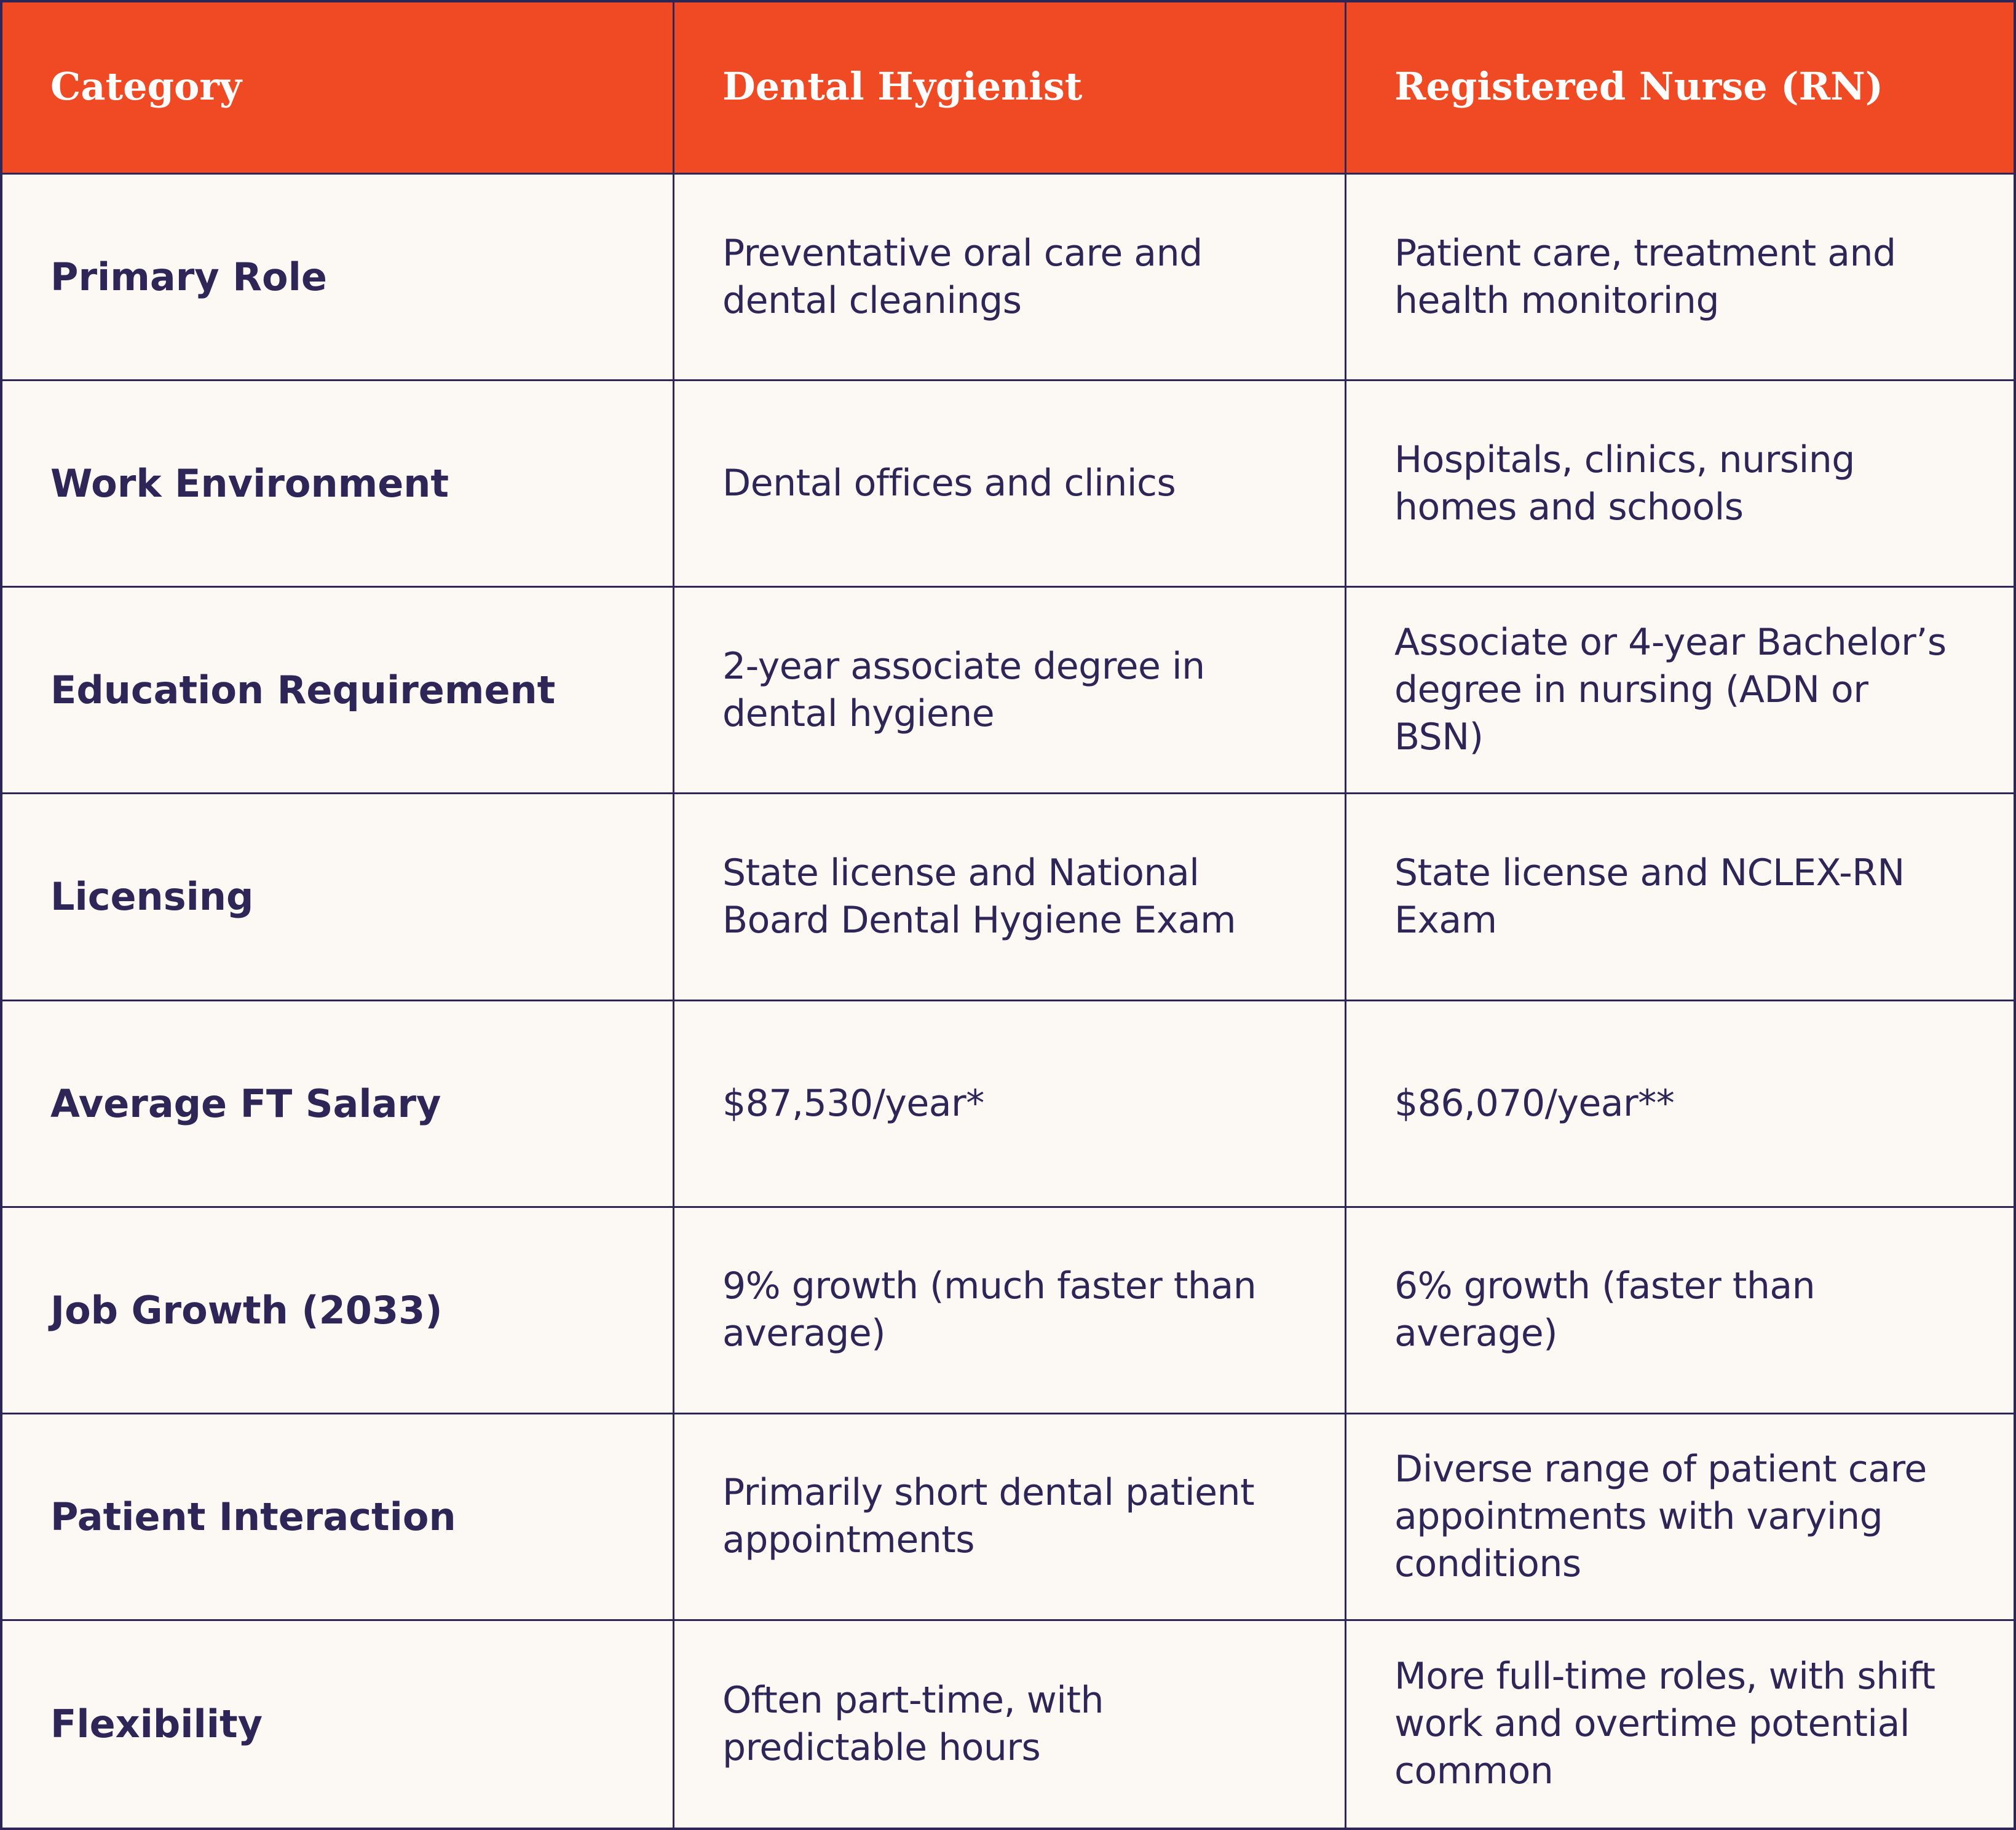 The height and width of the screenshot is (1830, 2016). What do you see at coordinates (853, 1103) in the screenshot?
I see `row-dental-text: $87,530/year*` at bounding box center [853, 1103].